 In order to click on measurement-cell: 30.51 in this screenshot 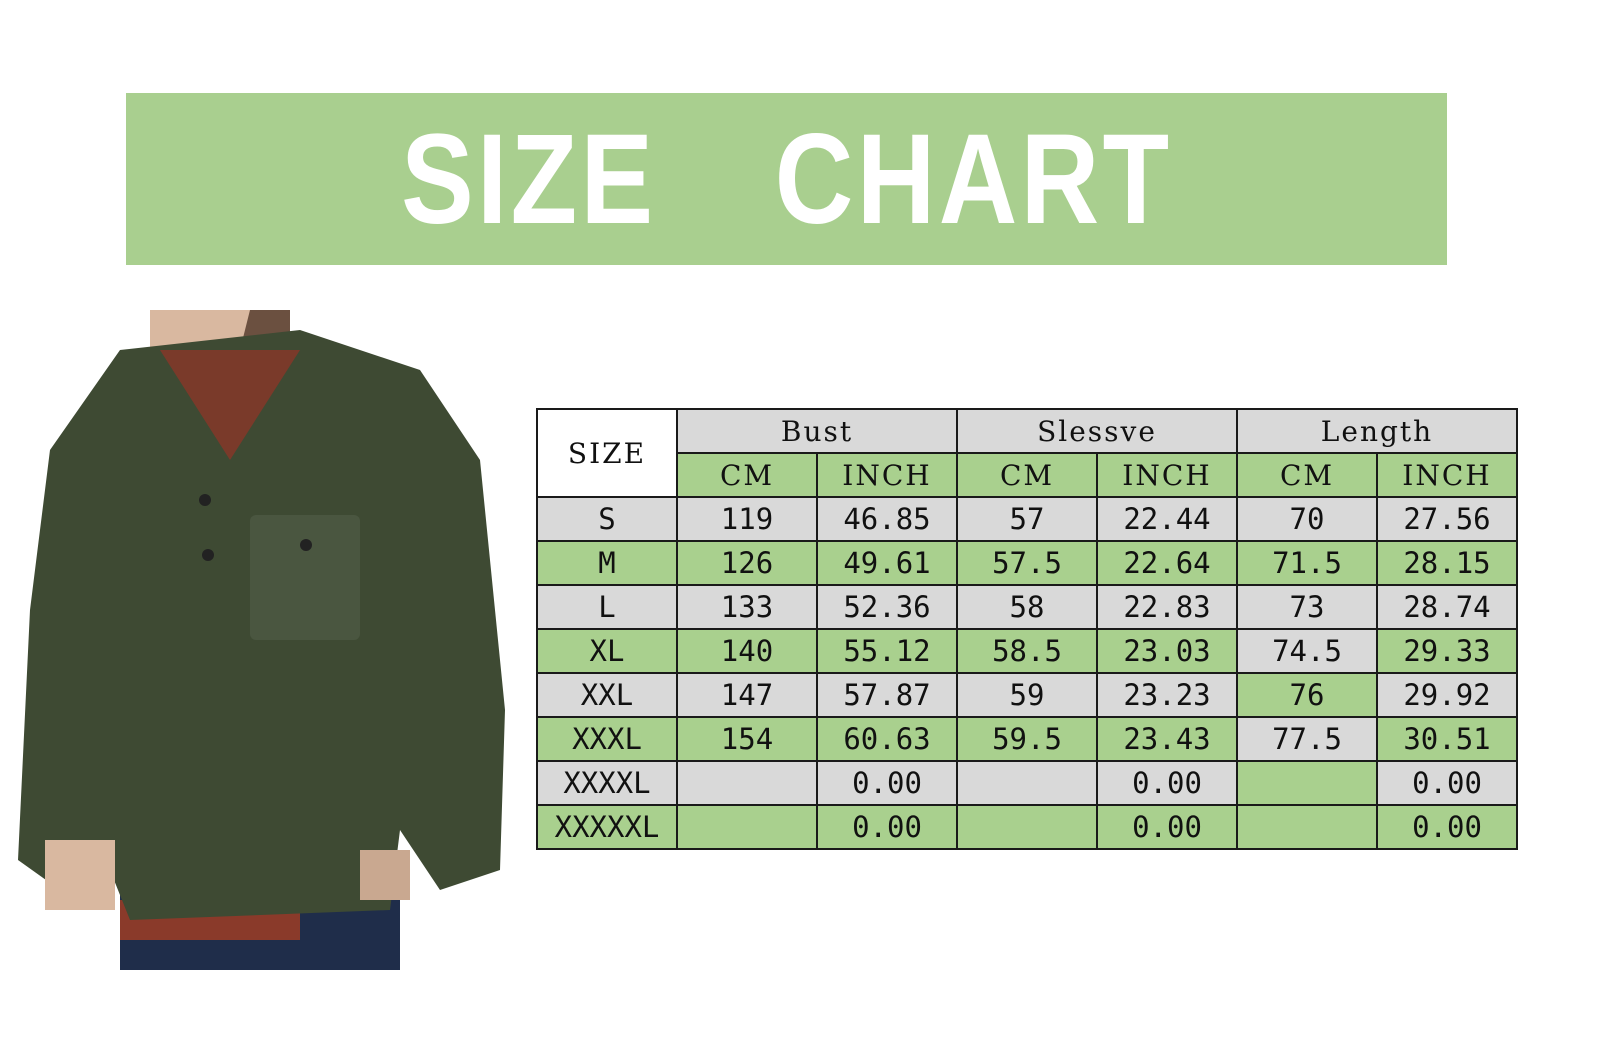, I will do `click(1447, 739)`.